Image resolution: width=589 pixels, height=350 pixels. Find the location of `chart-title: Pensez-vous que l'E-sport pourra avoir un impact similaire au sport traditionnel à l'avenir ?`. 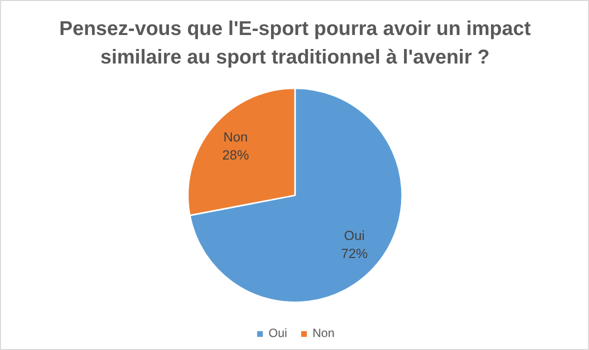

chart-title: Pensez-vous que l'E-sport pourra avoir un impact similaire au sport traditionnel à l'avenir ? is located at coordinates (295, 43).